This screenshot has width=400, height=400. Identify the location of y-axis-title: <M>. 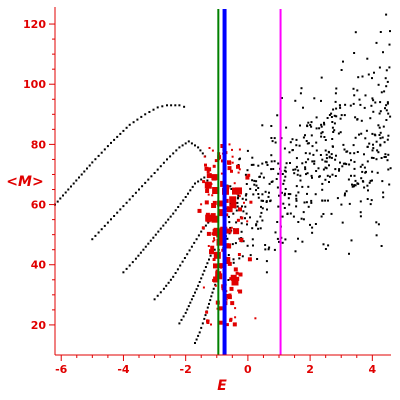
(24, 182).